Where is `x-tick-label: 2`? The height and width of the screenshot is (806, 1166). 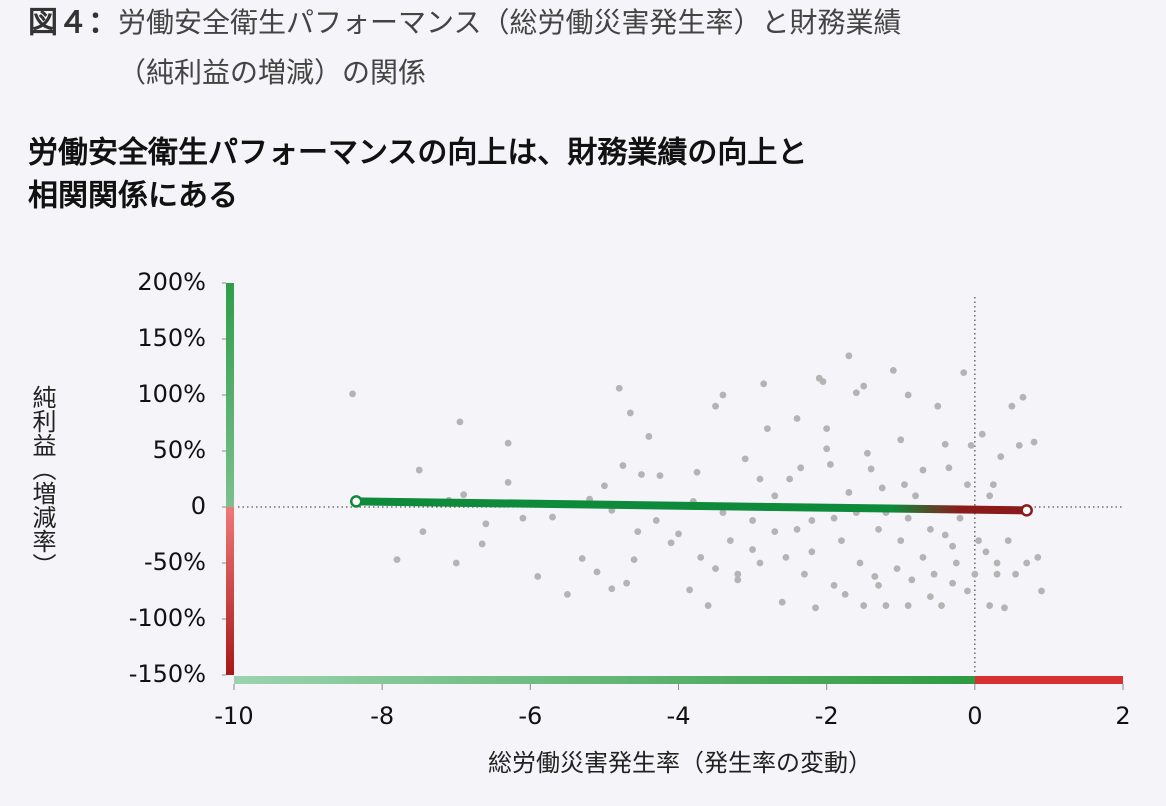
x-tick-label: 2 is located at coordinates (1122, 716).